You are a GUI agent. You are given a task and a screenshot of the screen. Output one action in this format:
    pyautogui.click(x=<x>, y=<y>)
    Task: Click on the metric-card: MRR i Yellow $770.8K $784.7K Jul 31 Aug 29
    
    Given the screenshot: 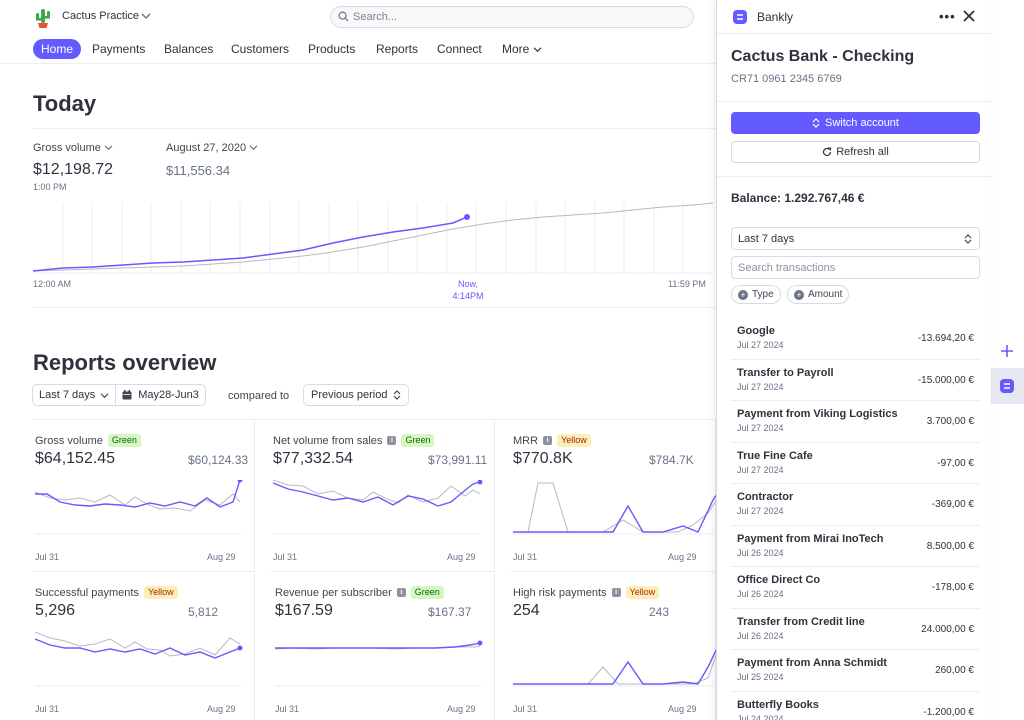 What is the action you would take?
    pyautogui.click(x=613, y=496)
    